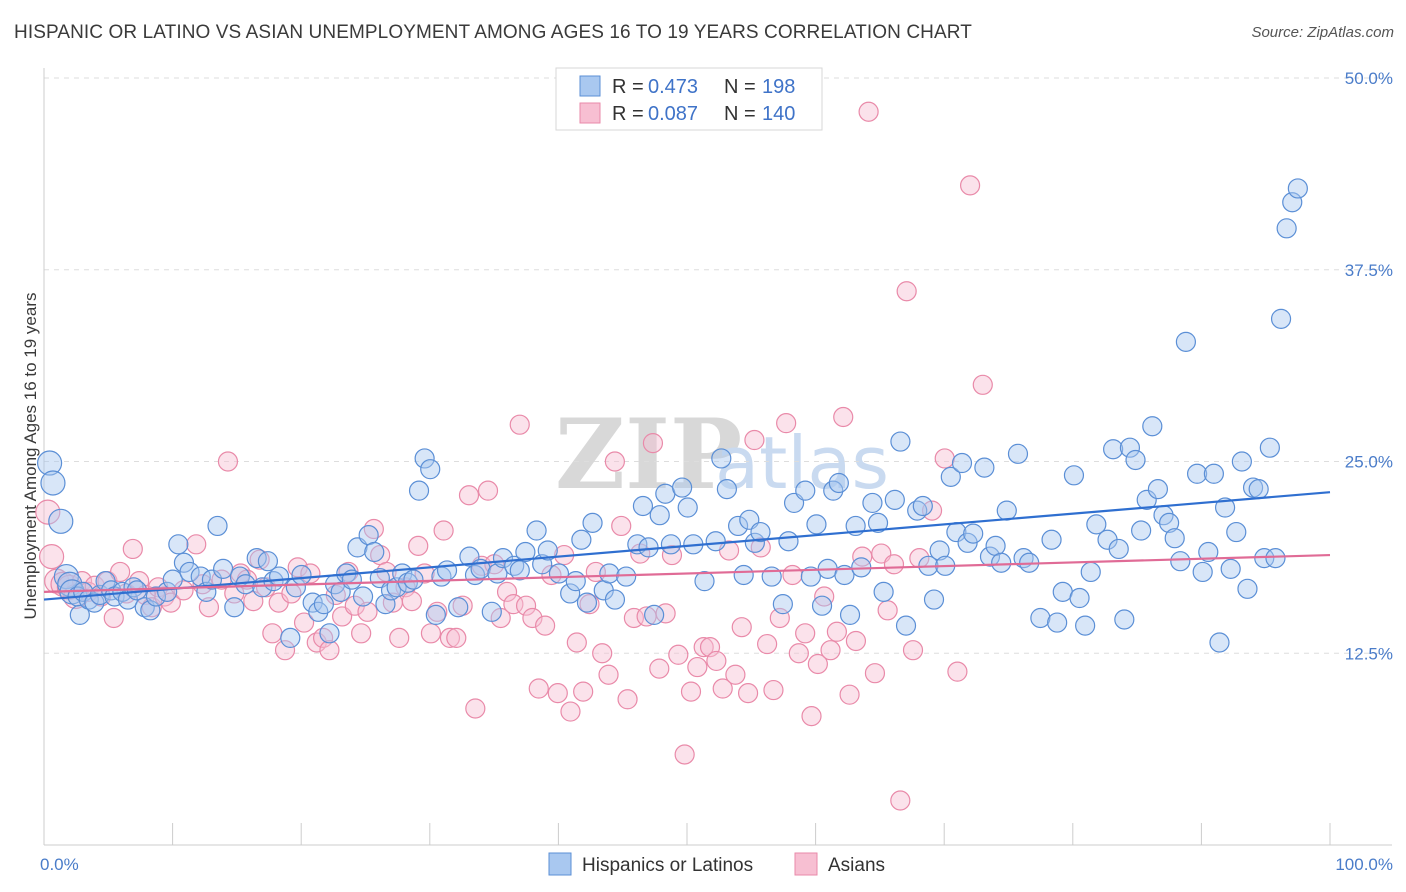 Image resolution: width=1406 pixels, height=892 pixels. Describe the element at coordinates (667, 865) in the screenshot. I see `series-legend-hispanics: Hispanics or Latinos` at that location.